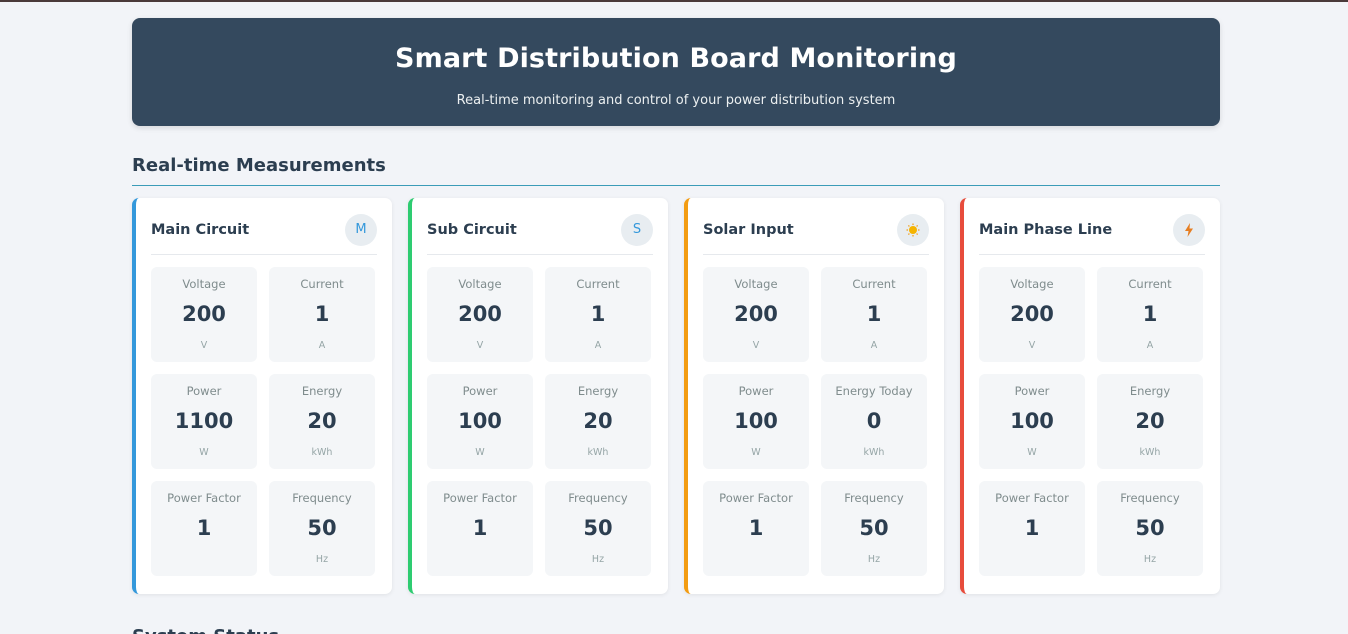 The image size is (1348, 634). Describe the element at coordinates (200, 229) in the screenshot. I see `card-title: Main Circuit` at that location.